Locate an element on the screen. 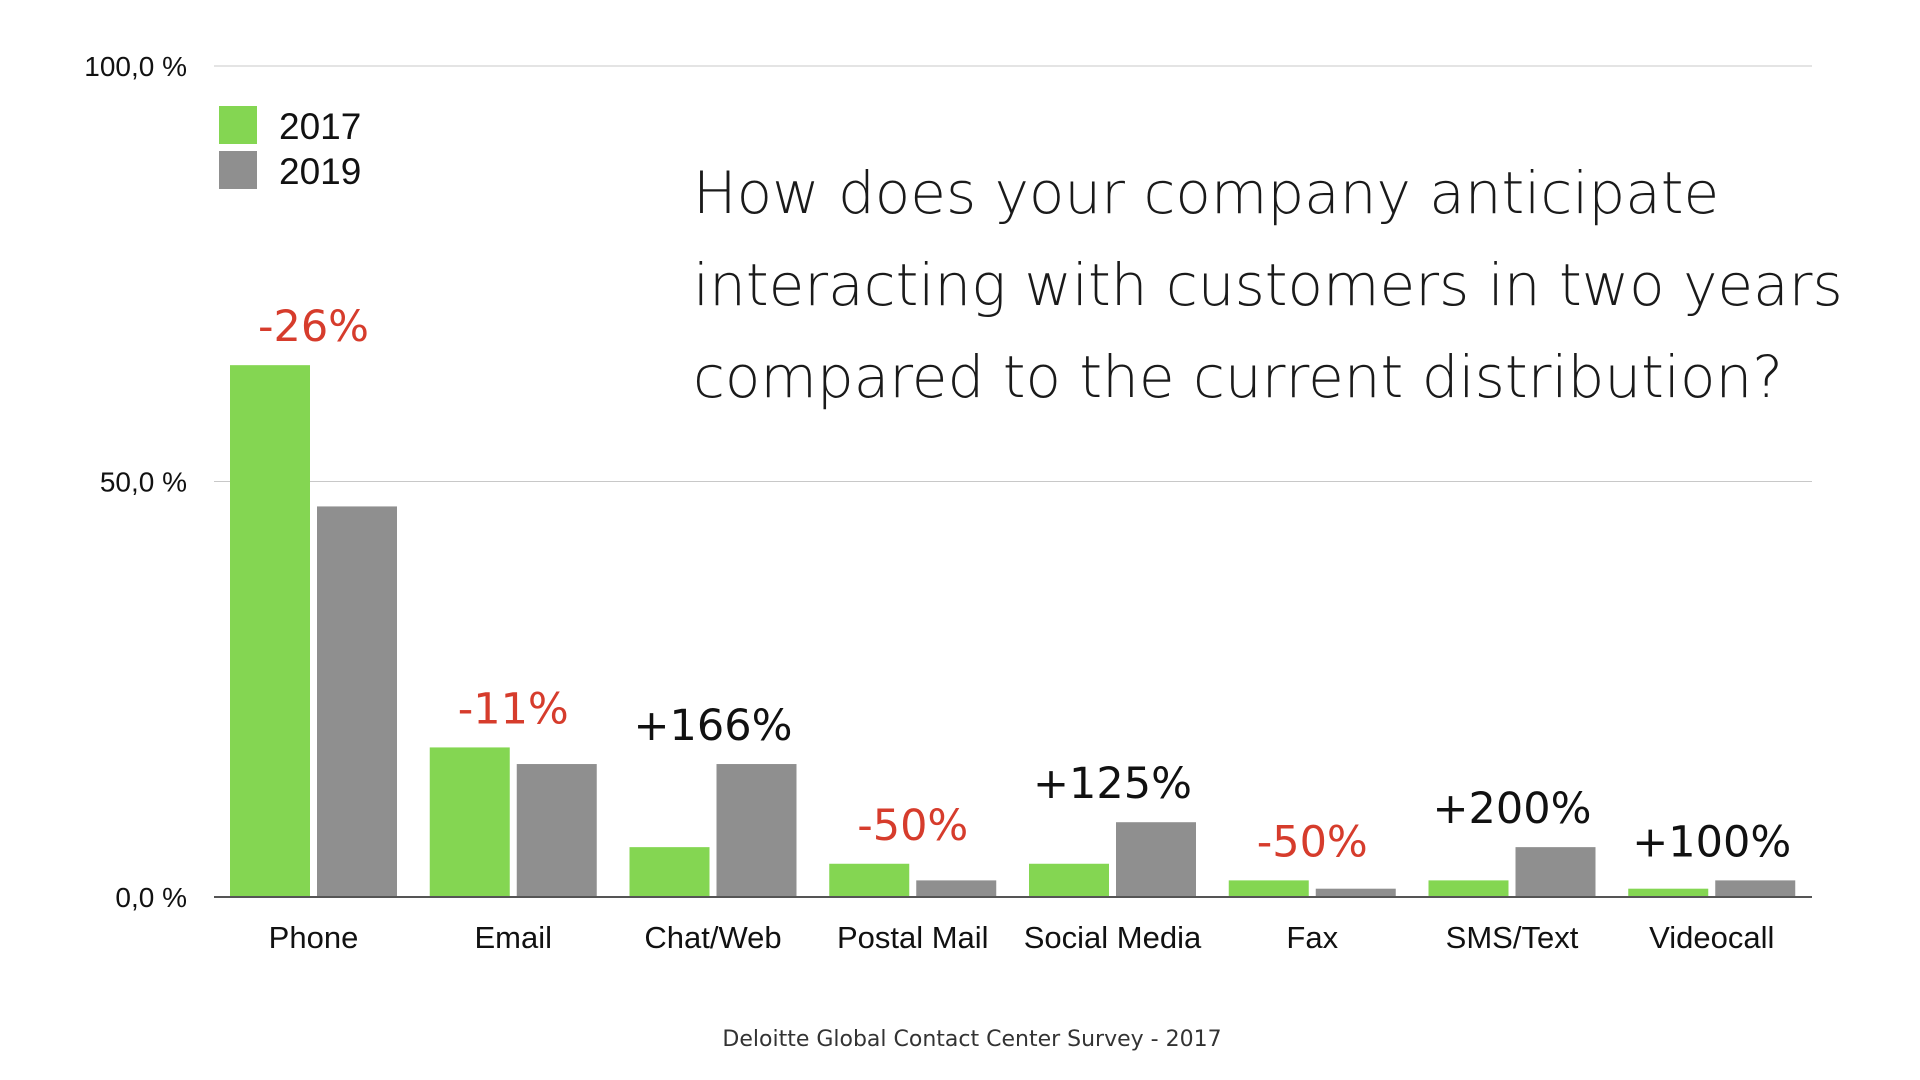  bar-2019-sms-text is located at coordinates (1555, 872).